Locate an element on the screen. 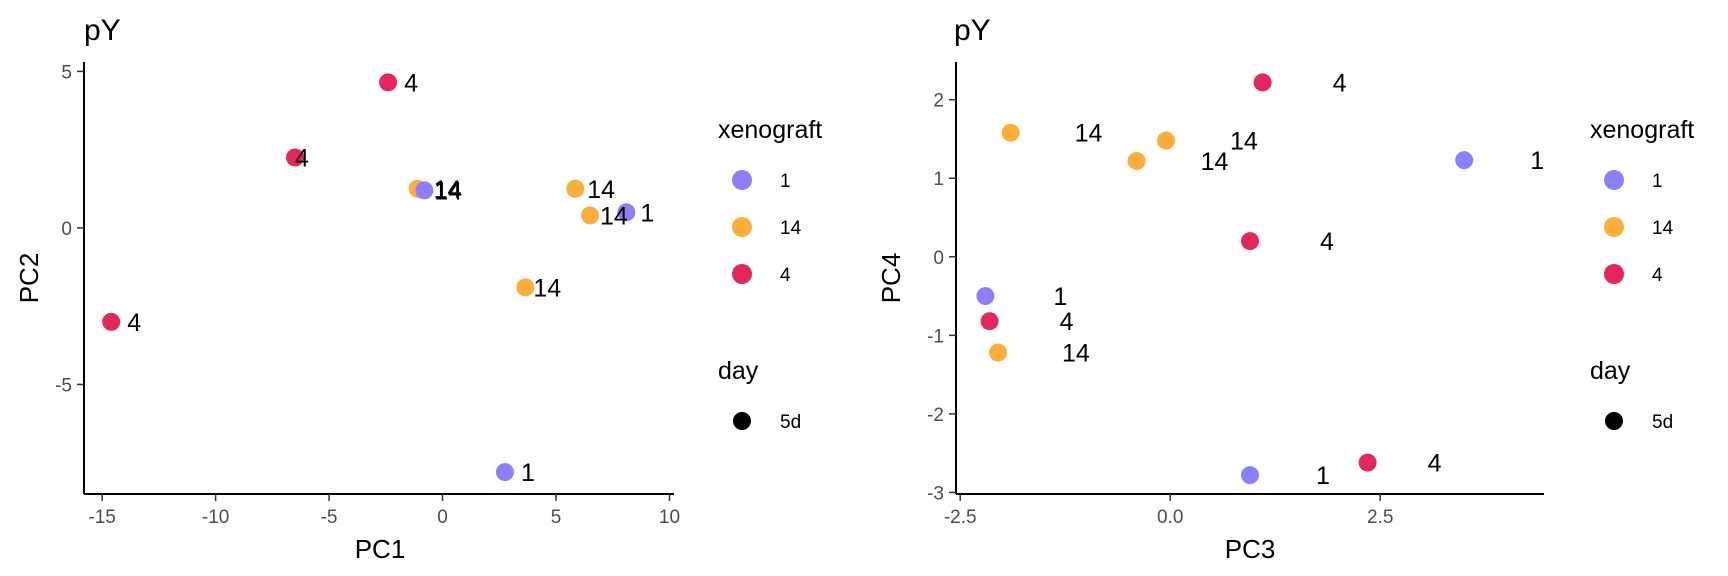  y-tick-label: 5 is located at coordinates (66, 72).